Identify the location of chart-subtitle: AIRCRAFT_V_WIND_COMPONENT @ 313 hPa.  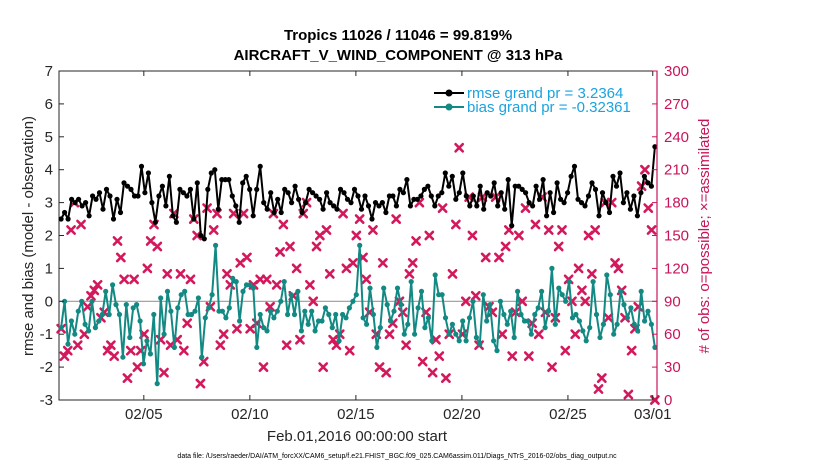
(399, 55).